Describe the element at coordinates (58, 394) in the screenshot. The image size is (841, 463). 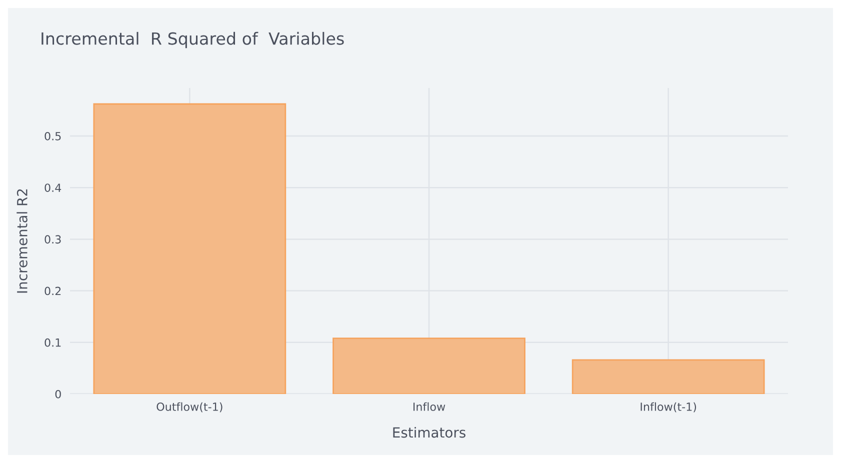
I see `y-tick-label: 0` at that location.